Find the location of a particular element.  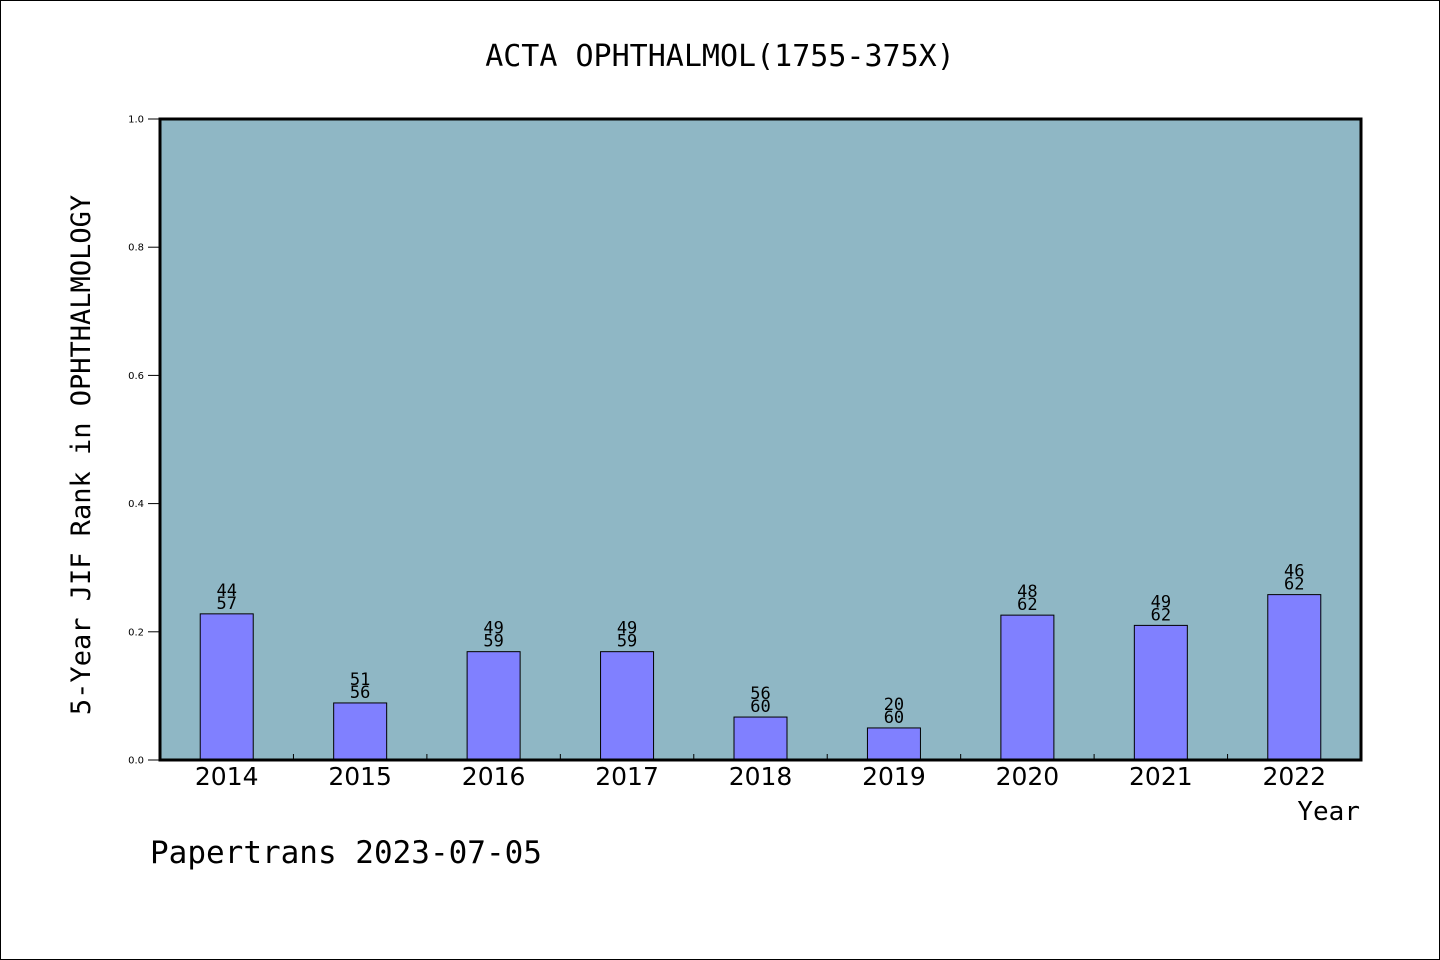

y-tick-label: 0.8 is located at coordinates (136, 248).